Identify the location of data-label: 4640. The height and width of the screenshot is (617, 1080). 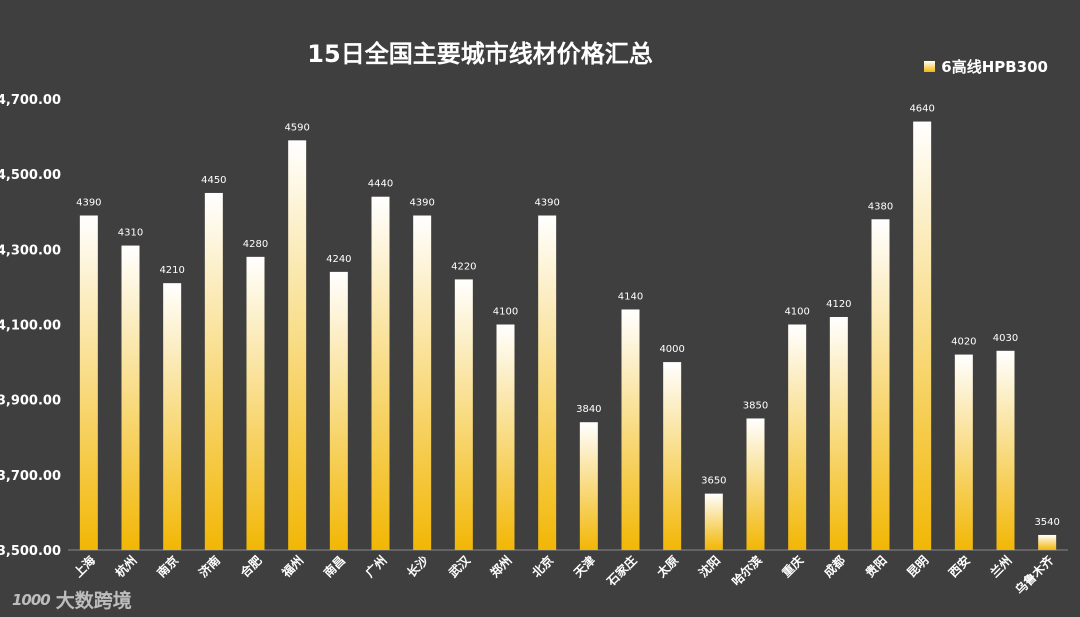
(921, 109).